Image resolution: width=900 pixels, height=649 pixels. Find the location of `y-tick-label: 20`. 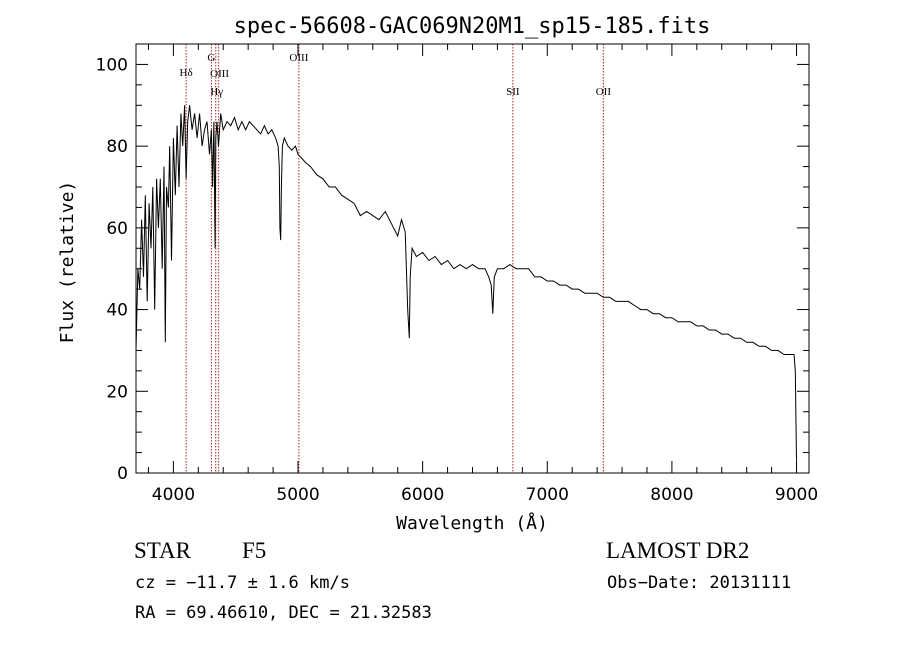

y-tick-label: 20 is located at coordinates (117, 392).